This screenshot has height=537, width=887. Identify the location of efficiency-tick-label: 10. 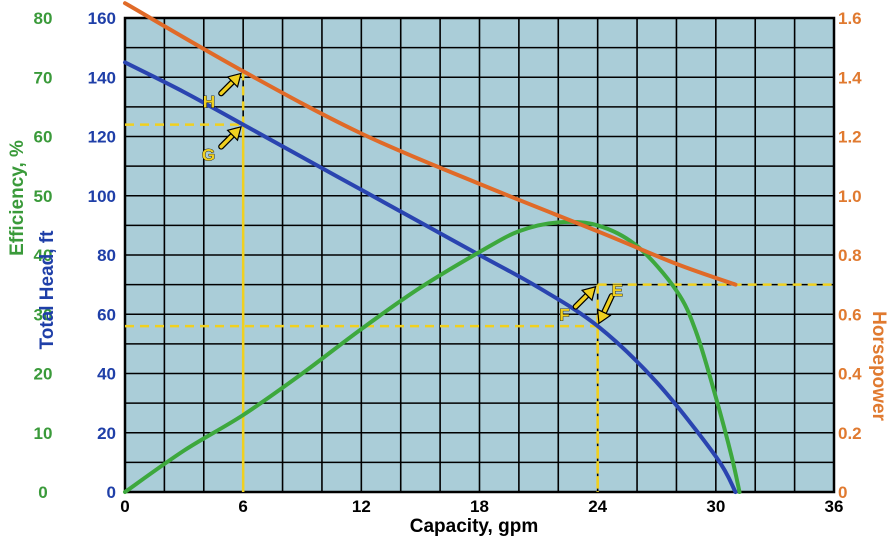
(43, 433).